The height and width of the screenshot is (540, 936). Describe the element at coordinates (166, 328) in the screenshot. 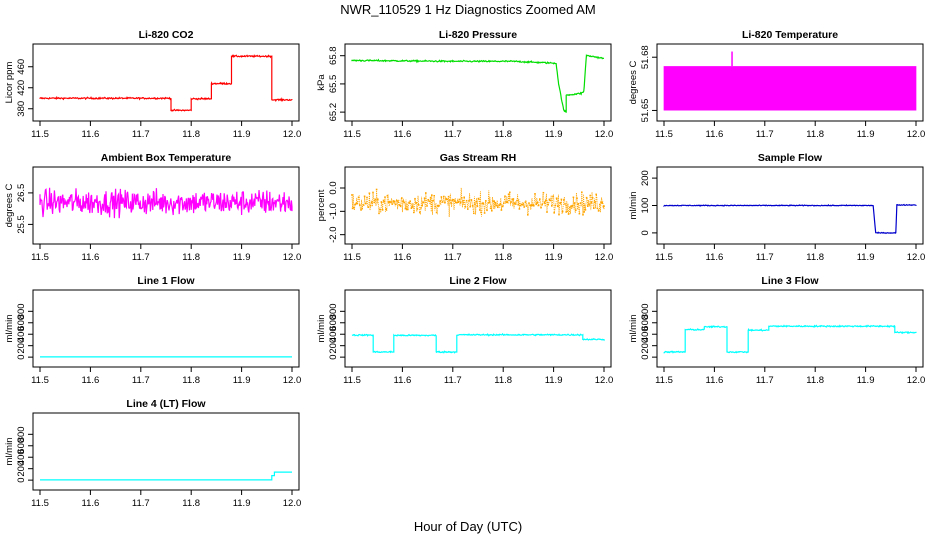

I see `plot-frame` at that location.